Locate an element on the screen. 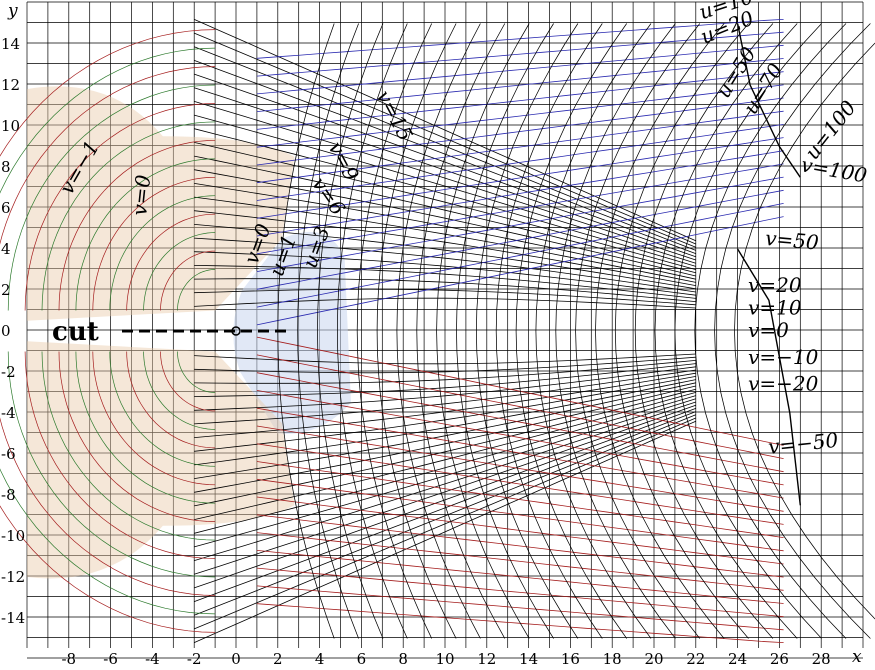 This screenshot has width=875, height=670. x-tick-label: 20 is located at coordinates (653, 659).